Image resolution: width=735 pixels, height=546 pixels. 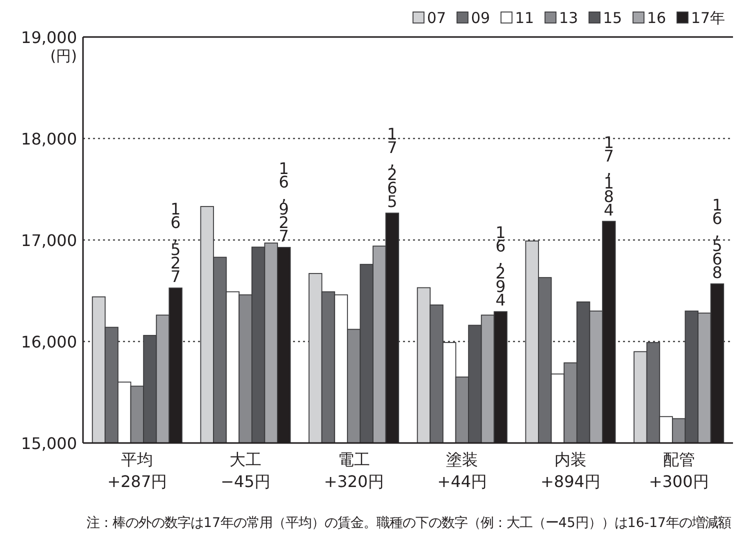 I want to click on y-tick-label: 19,000, so click(x=49, y=37).